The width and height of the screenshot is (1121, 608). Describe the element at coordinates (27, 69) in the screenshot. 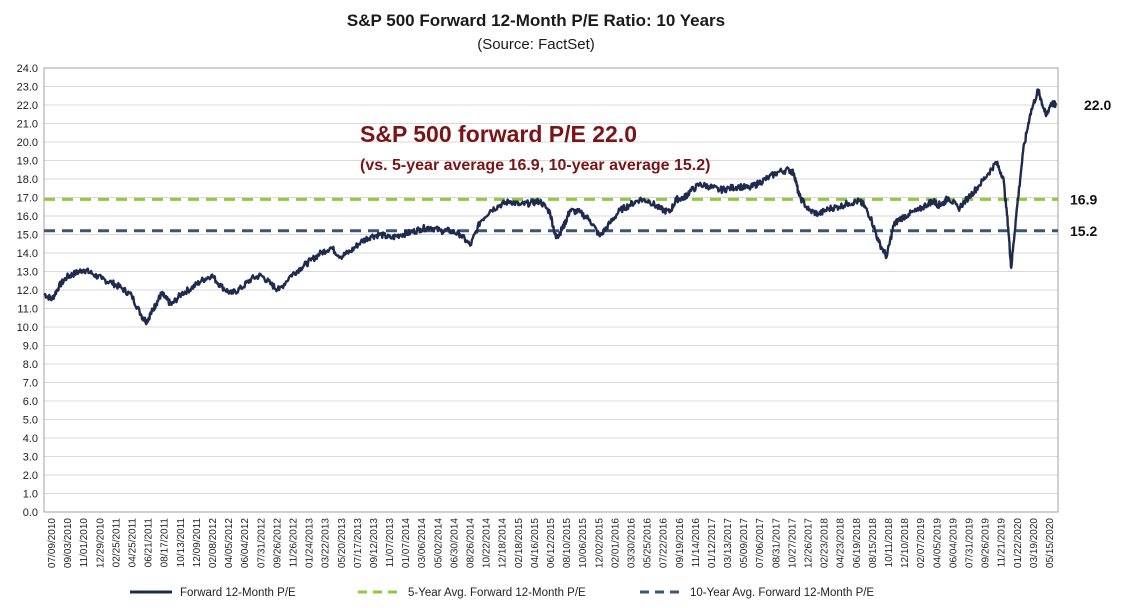

I see `y-tick-label: 24.0` at that location.